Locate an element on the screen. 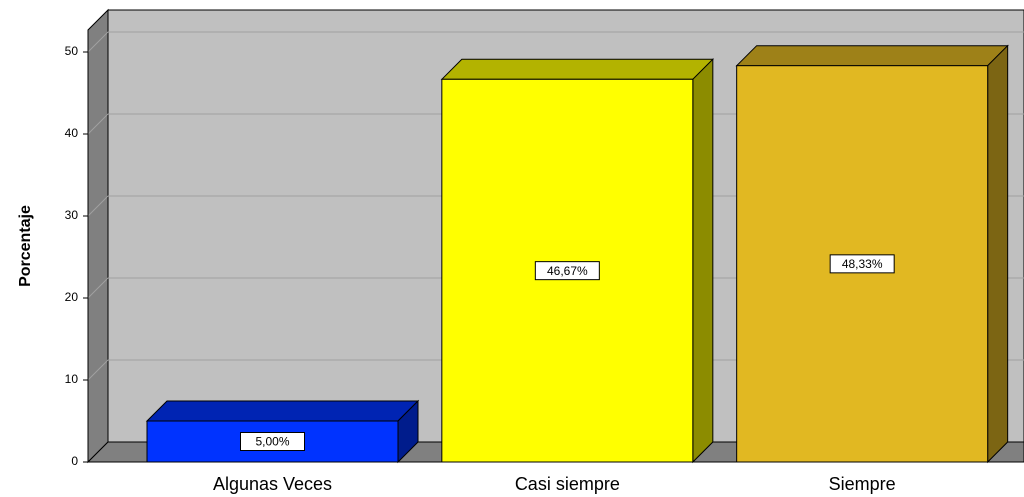 This screenshot has width=1024, height=497. x-tick-label: Siempre is located at coordinates (862, 484).